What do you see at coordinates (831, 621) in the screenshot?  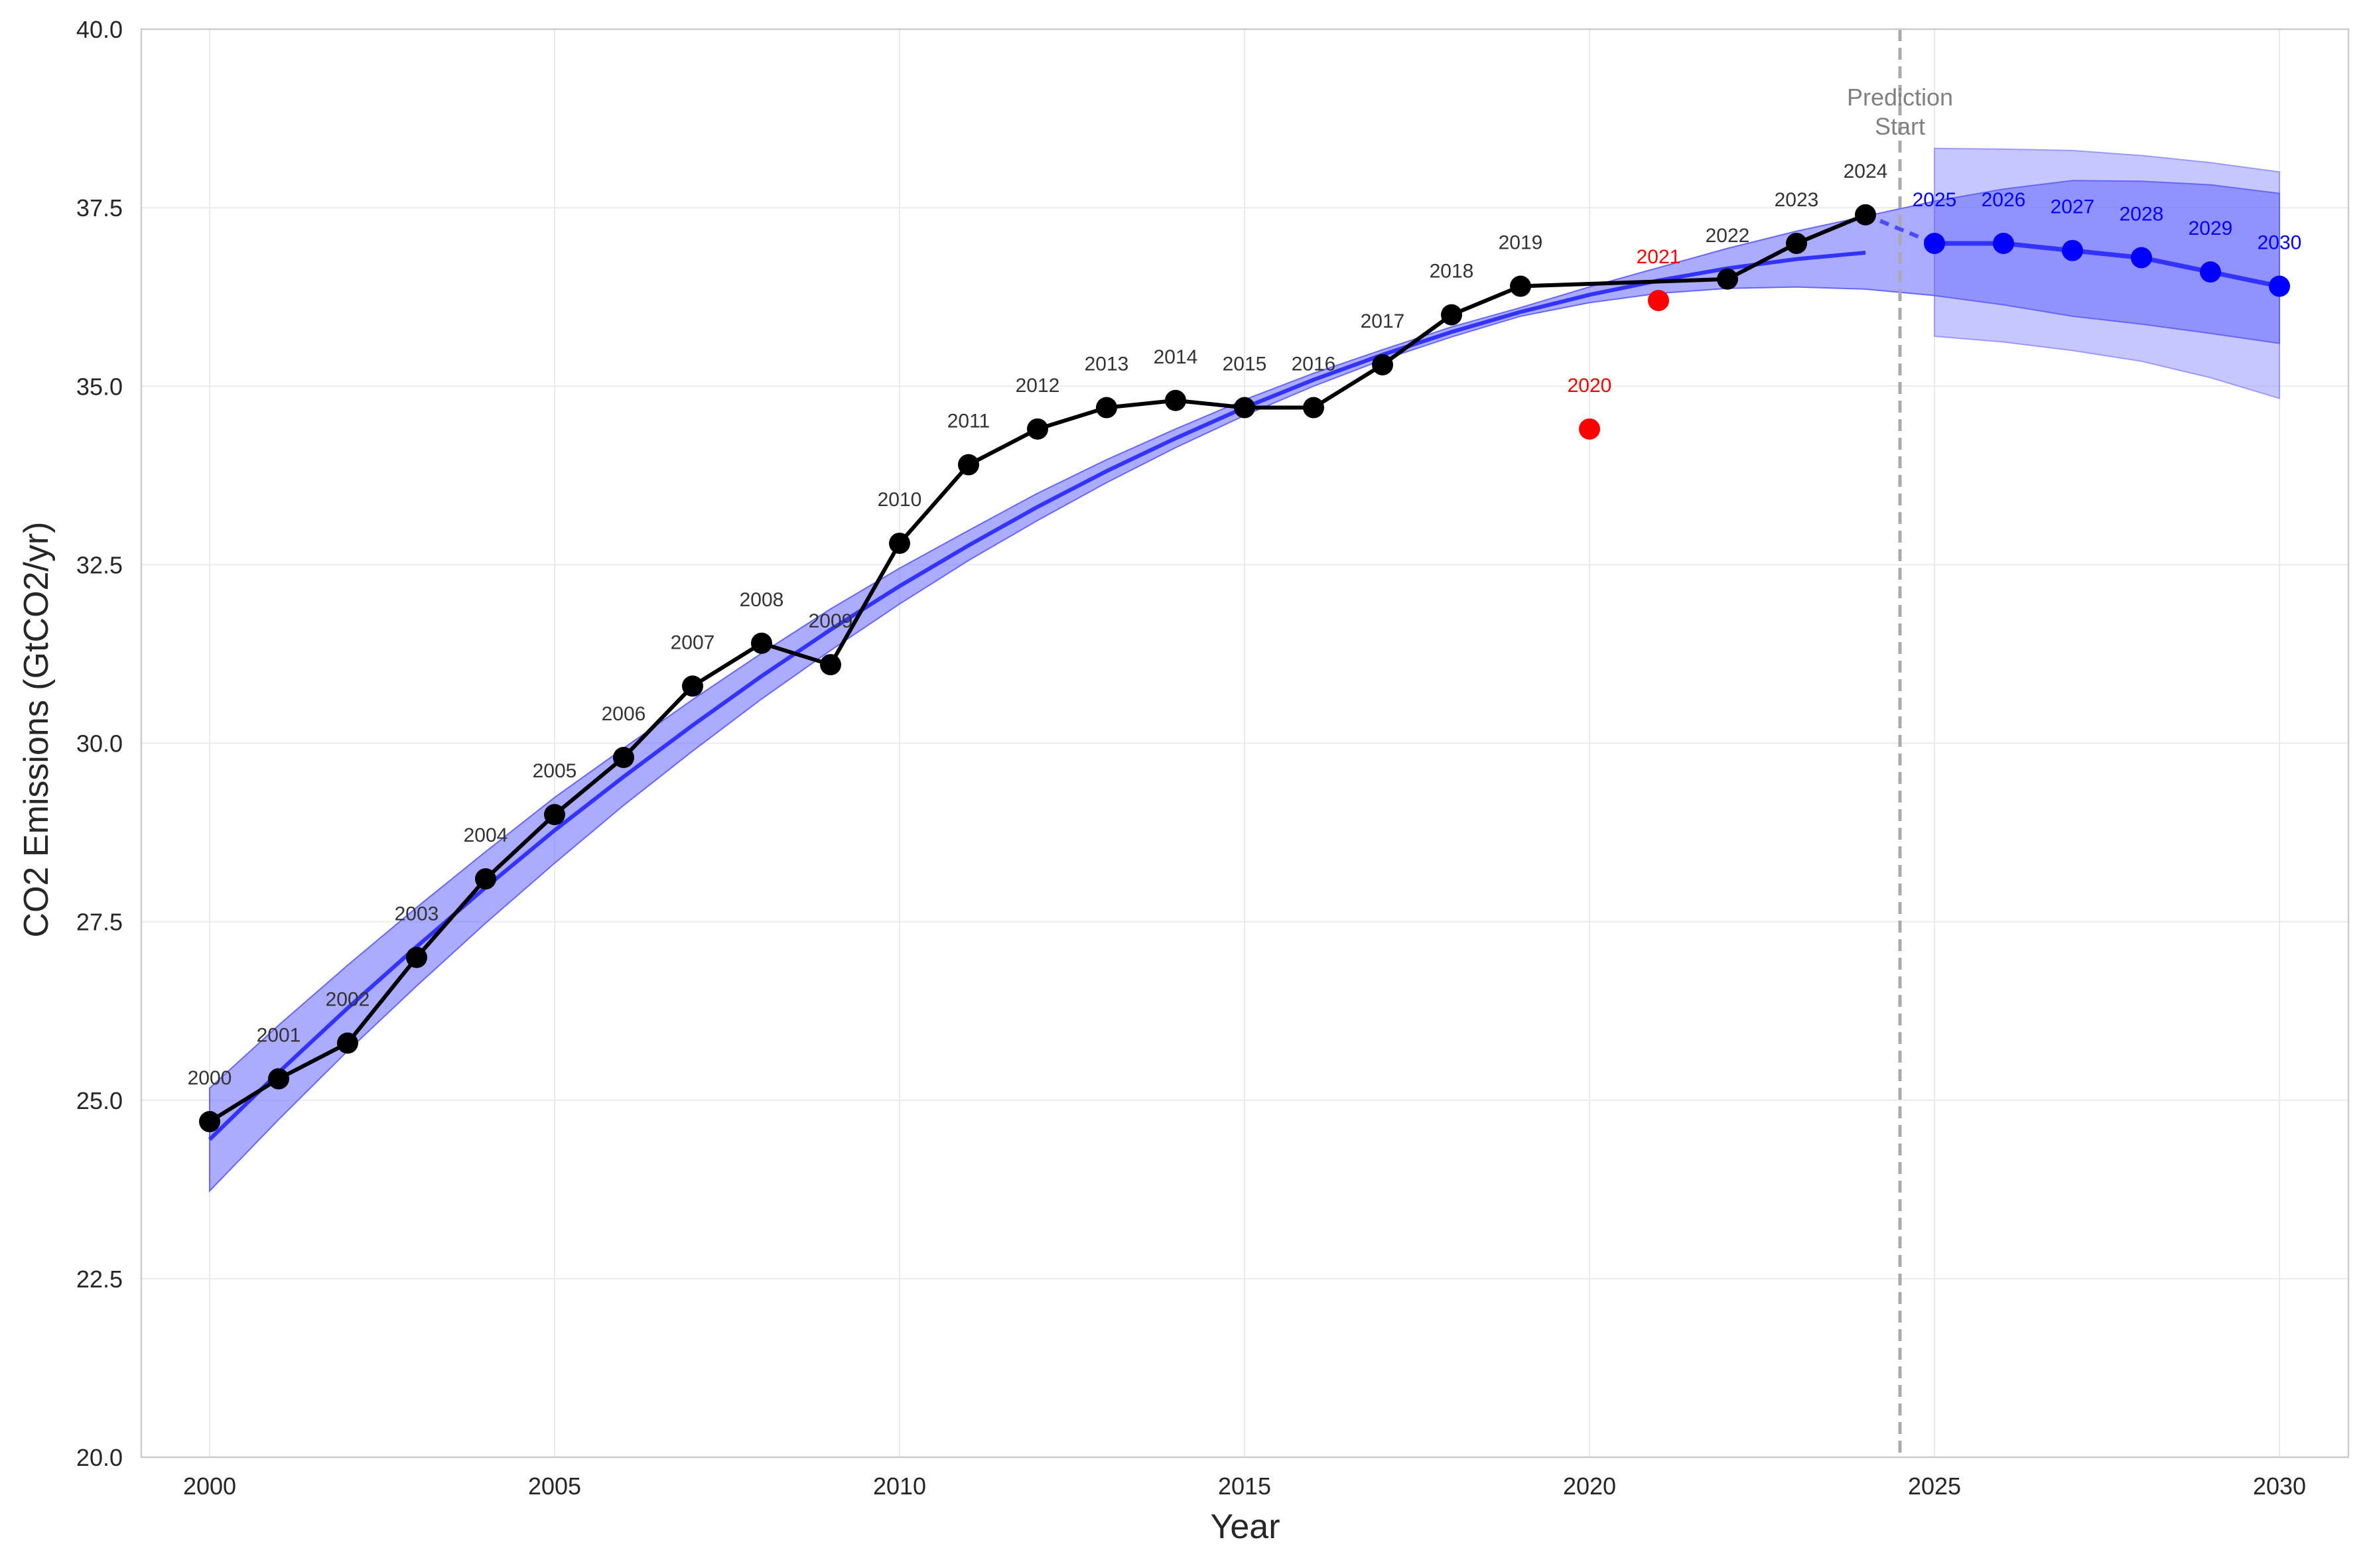 I see `observed-point-label: 2009` at bounding box center [831, 621].